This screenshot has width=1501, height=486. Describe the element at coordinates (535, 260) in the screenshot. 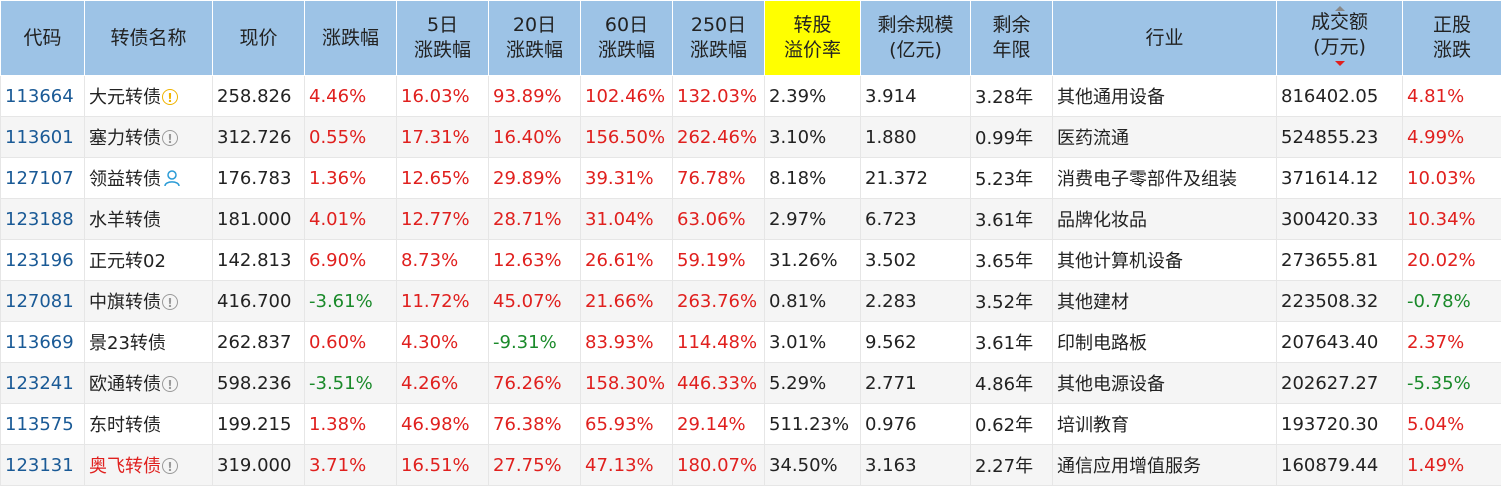

I see `cell-chg20: 12.63%` at that location.